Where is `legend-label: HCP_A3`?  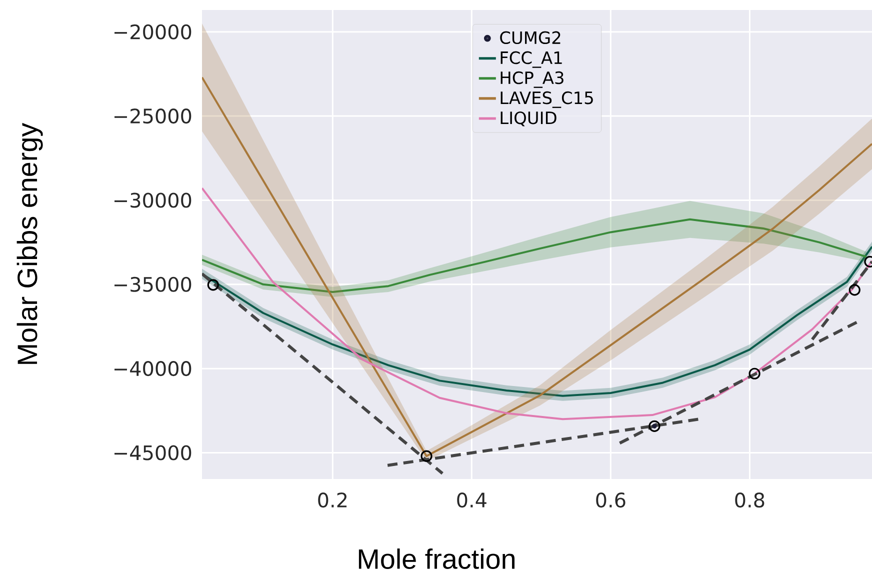 legend-label: HCP_A3 is located at coordinates (532, 79).